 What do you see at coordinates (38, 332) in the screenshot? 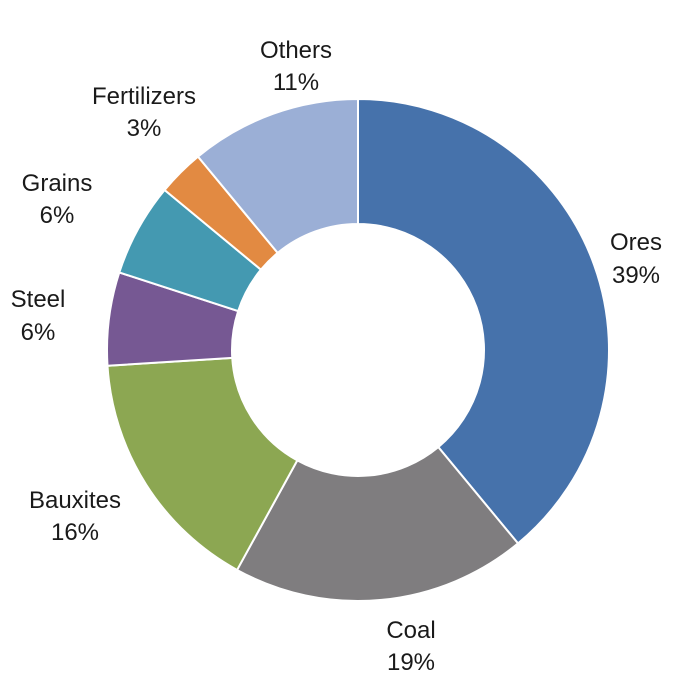
I see `slice-value-steel: 6%` at bounding box center [38, 332].